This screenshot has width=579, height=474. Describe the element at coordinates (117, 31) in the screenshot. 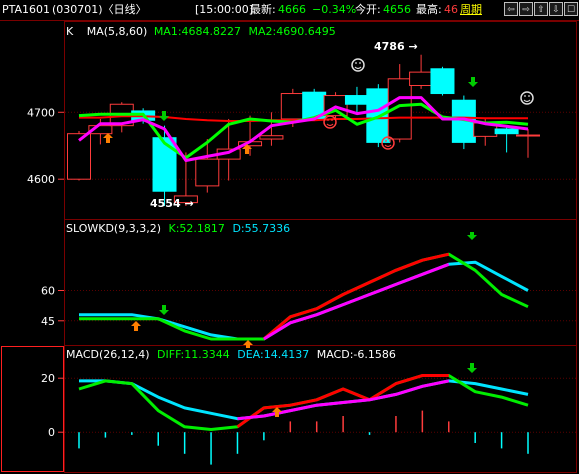

I see `ma-params-label: MA(5,8,60)` at that location.